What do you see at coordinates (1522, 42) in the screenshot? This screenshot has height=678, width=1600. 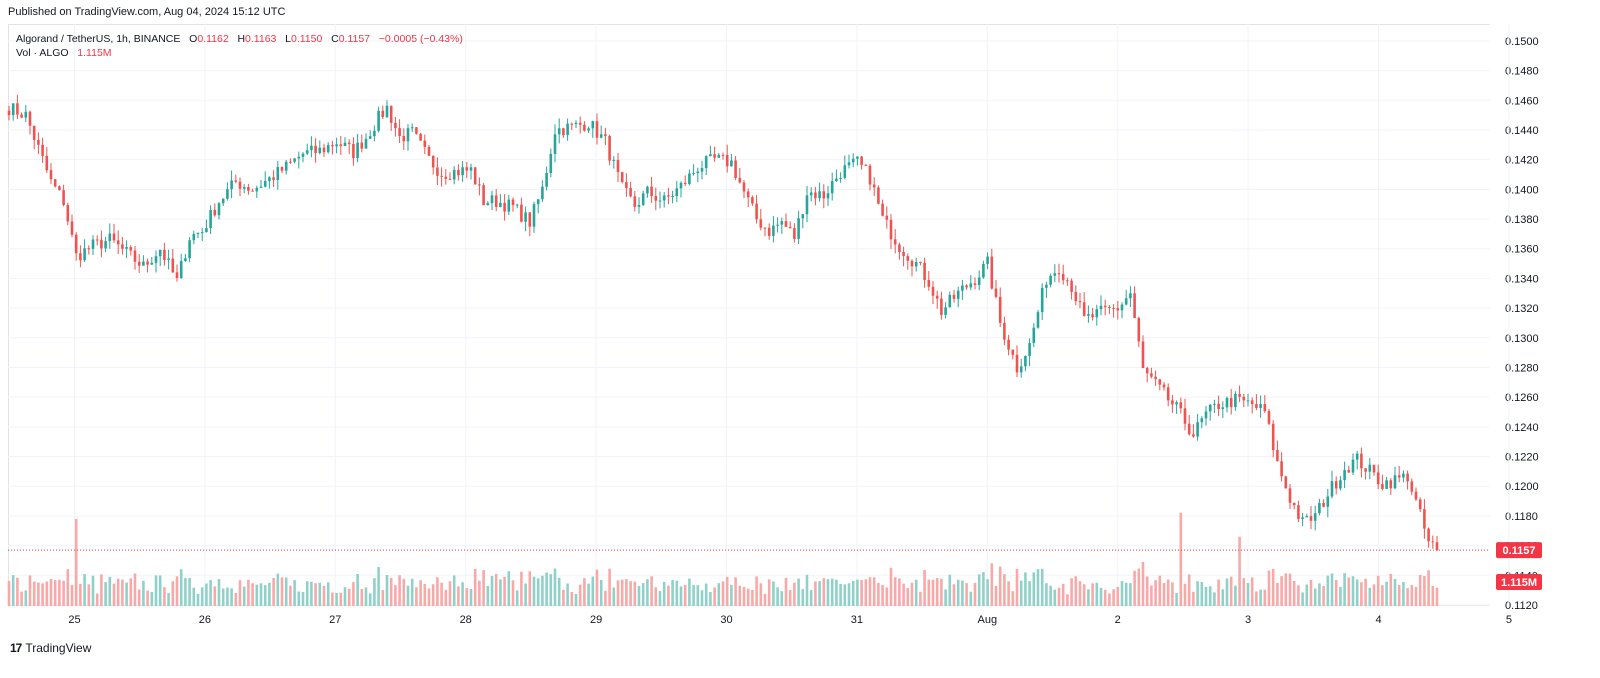 I see `y-tick-label: 0.1500` at bounding box center [1522, 42].